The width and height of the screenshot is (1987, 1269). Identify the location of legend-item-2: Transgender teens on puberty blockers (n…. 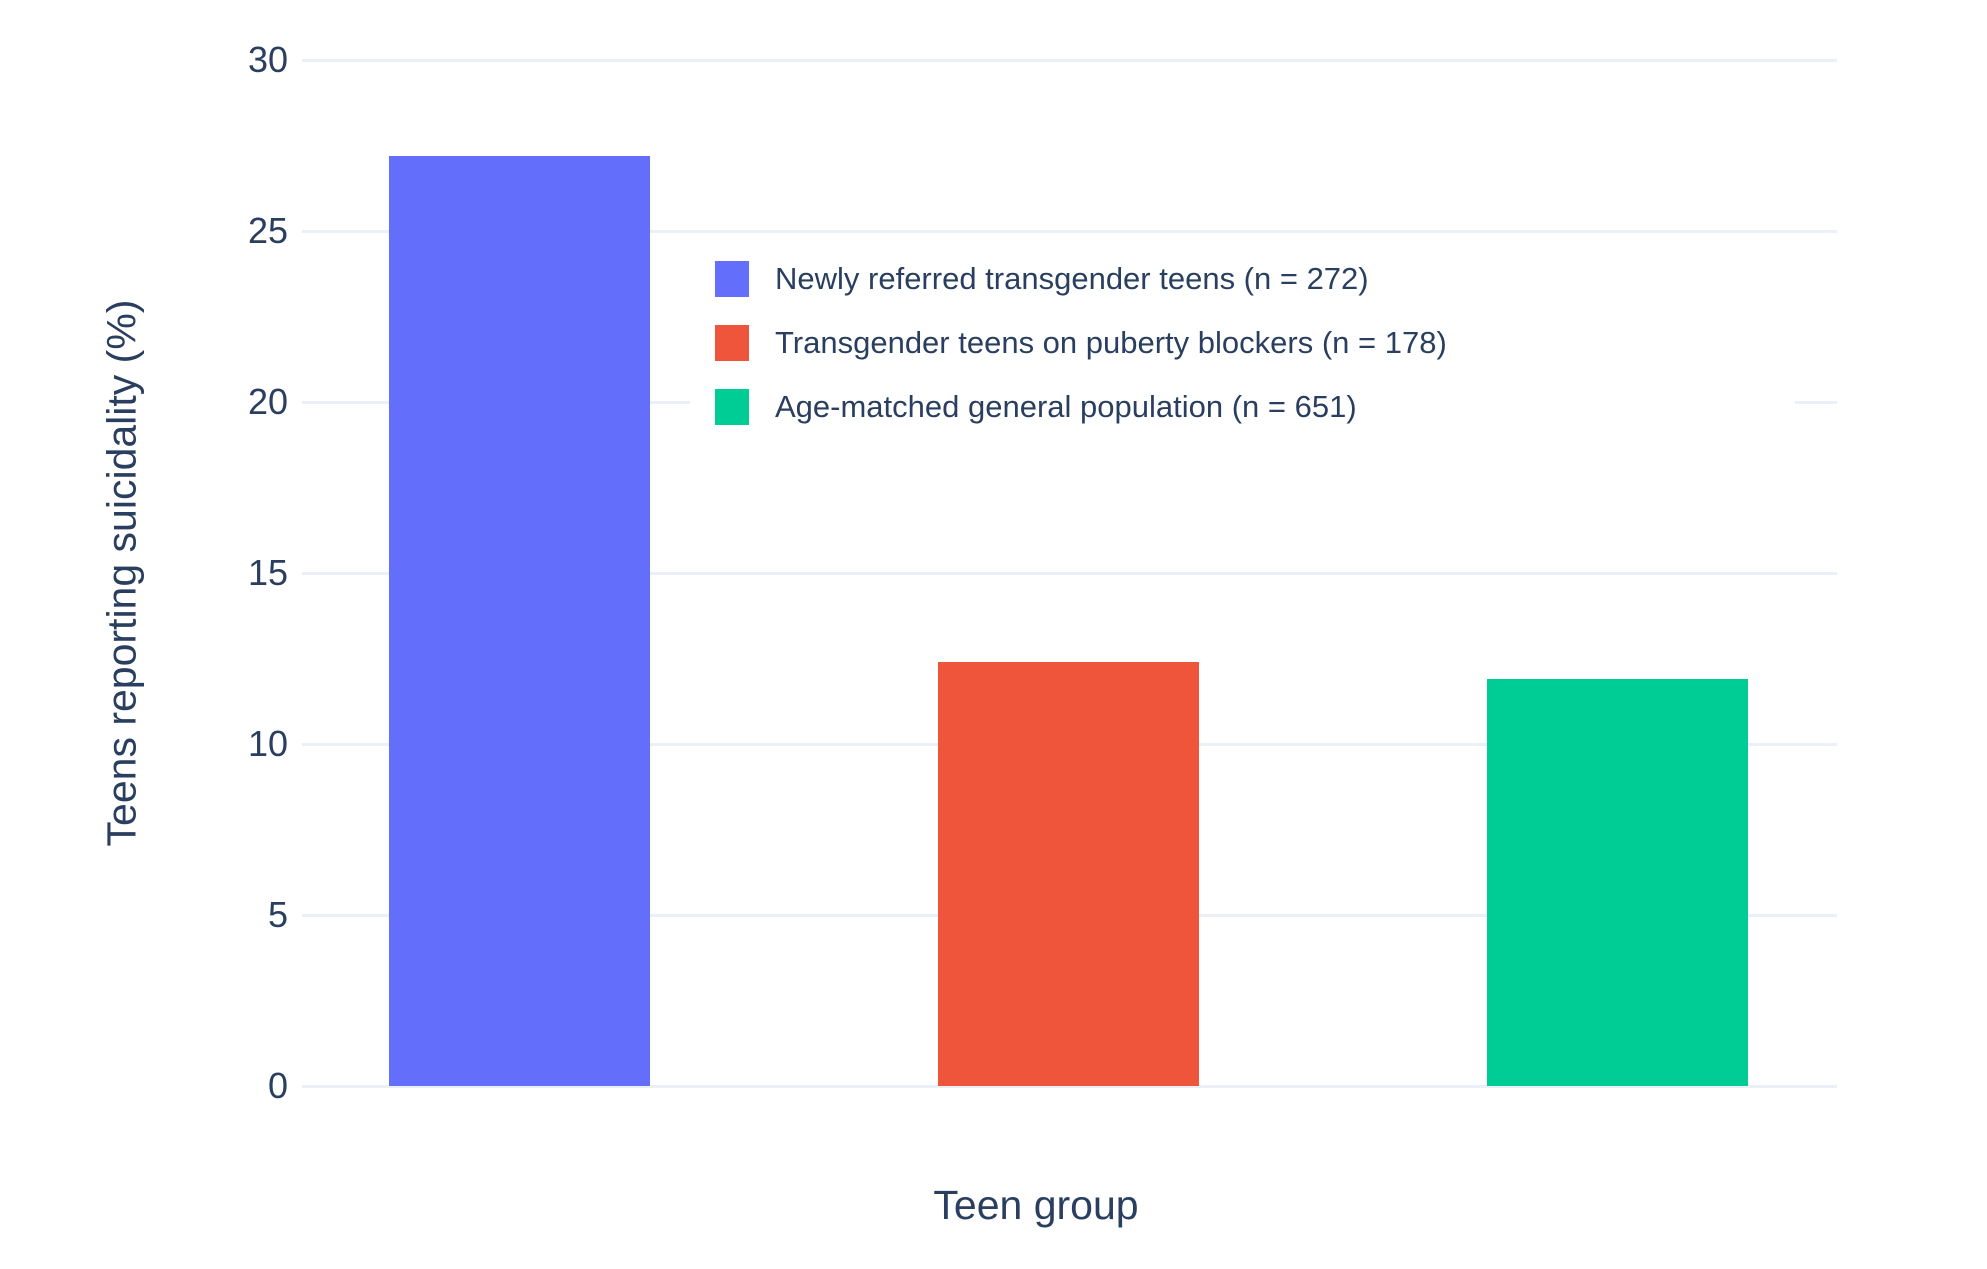
(1242, 343).